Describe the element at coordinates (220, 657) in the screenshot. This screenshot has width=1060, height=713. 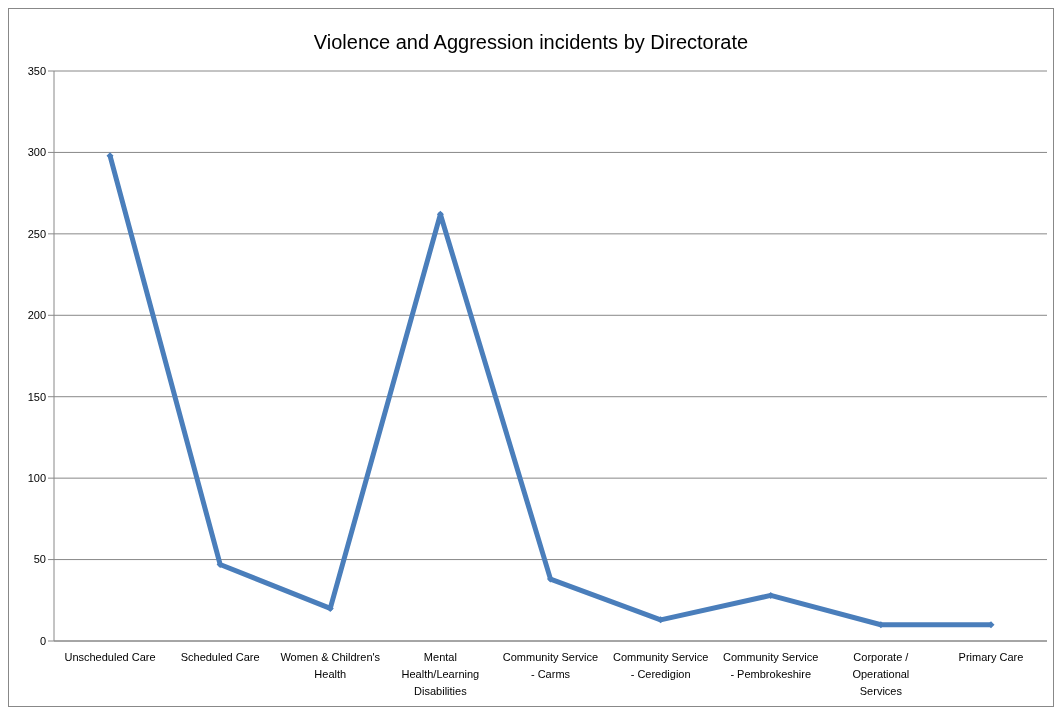
I see `x-tick-label: Scheduled Care` at that location.